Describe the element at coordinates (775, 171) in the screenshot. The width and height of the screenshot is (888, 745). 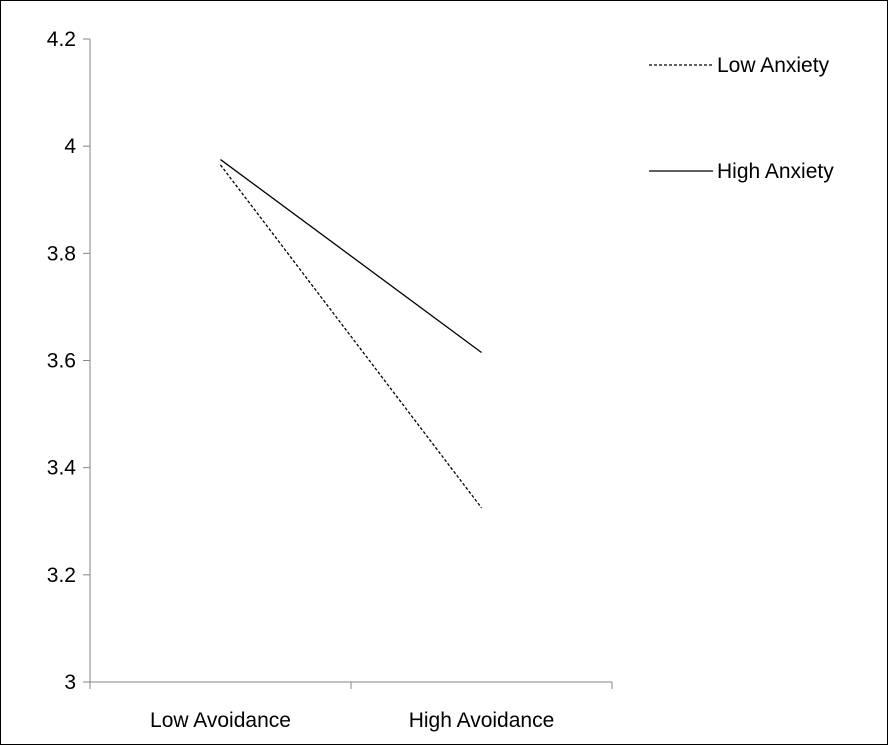
I see `legend-label: High Anxiety` at that location.